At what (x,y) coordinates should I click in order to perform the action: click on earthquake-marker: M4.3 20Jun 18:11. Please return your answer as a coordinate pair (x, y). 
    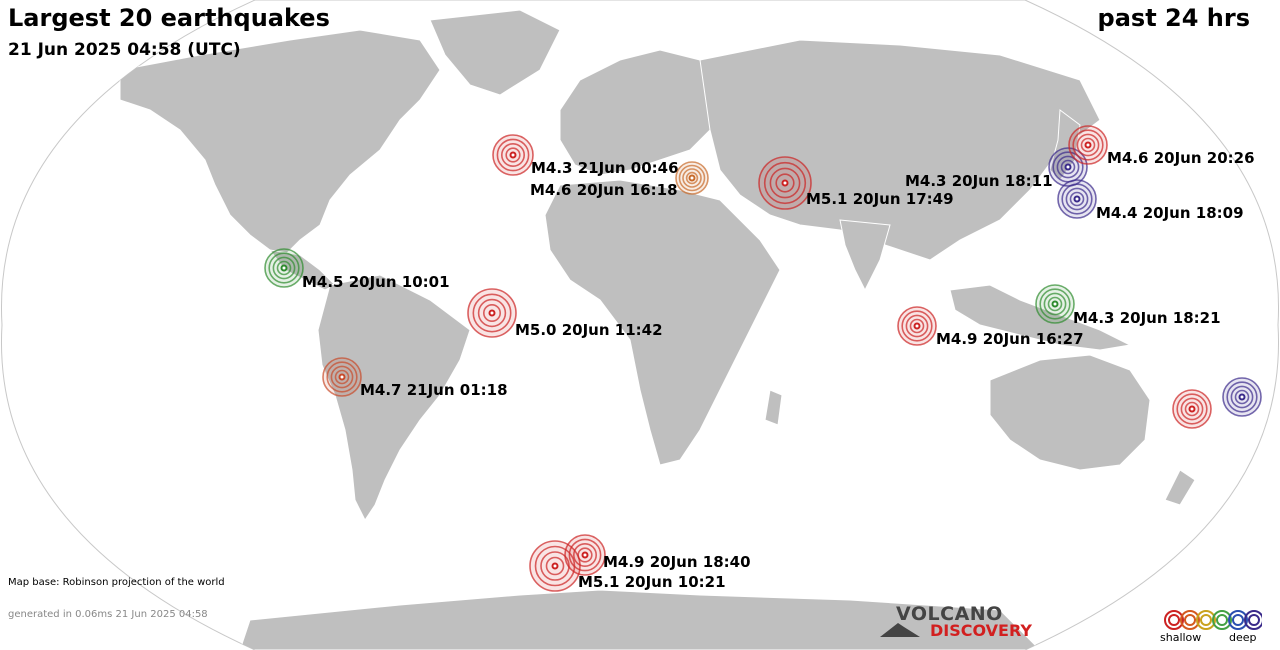
    Looking at the image, I should click on (996, 168).